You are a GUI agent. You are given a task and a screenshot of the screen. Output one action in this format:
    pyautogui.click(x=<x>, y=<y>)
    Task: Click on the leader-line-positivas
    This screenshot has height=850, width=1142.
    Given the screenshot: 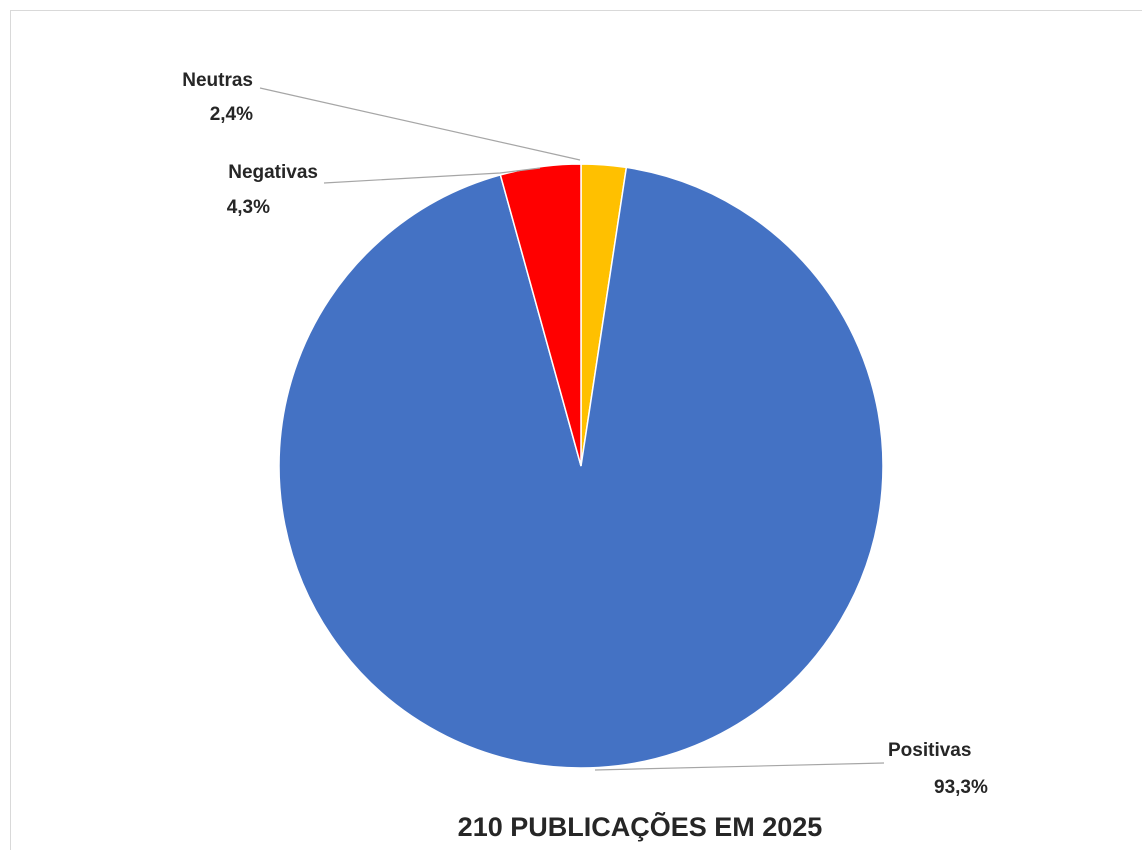 What is the action you would take?
    pyautogui.click(x=739, y=766)
    